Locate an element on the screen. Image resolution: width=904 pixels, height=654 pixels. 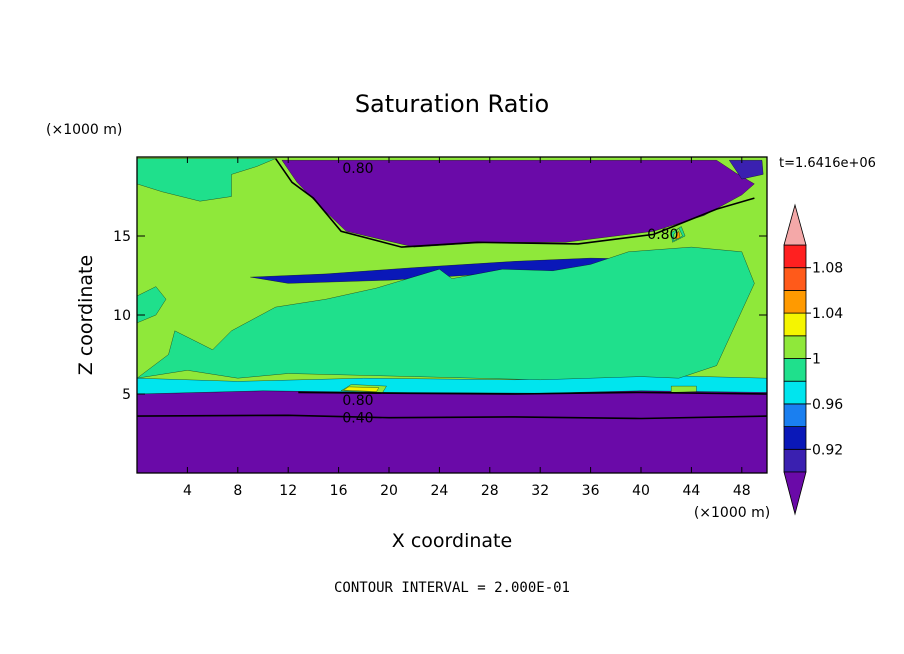
y-tick-label-15: 15 is located at coordinates (122, 237).